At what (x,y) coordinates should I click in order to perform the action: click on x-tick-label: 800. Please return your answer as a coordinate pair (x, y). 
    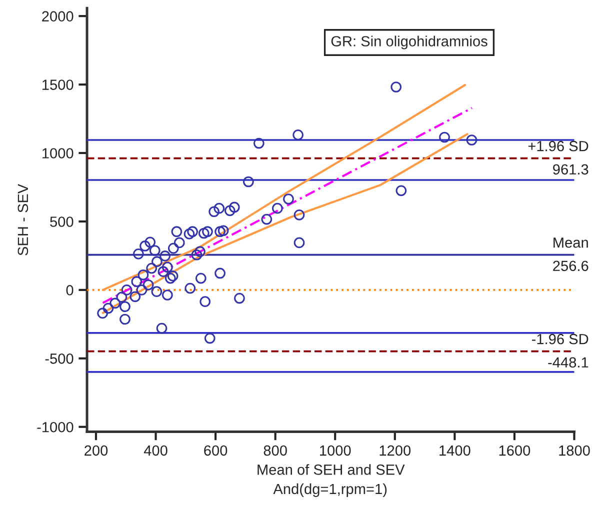
    Looking at the image, I should click on (275, 450).